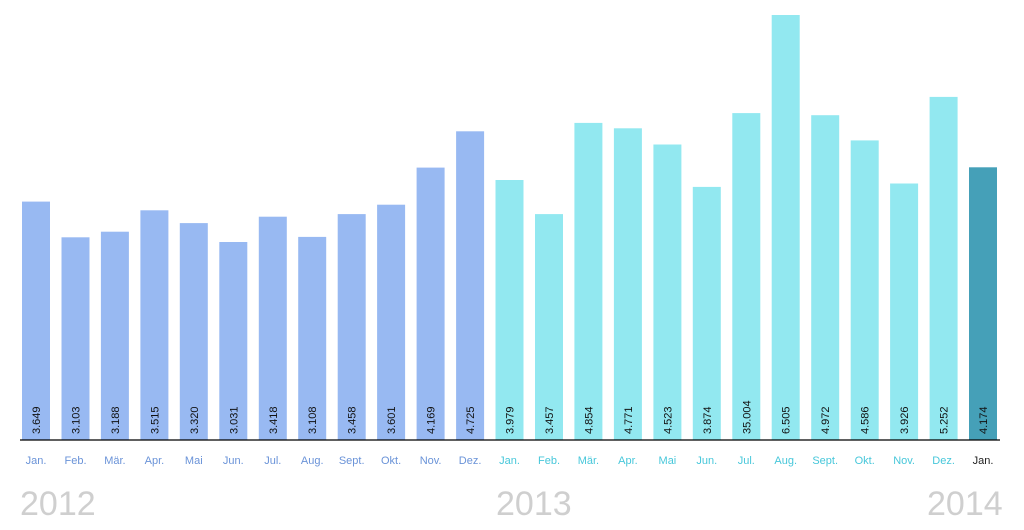 The image size is (1024, 530). What do you see at coordinates (965, 504) in the screenshot?
I see `year-label-2014: 2014` at bounding box center [965, 504].